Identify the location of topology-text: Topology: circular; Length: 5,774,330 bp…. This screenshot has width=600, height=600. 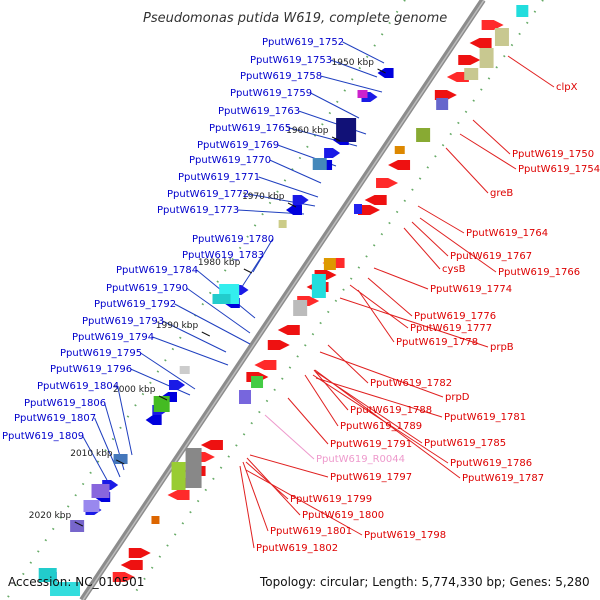
(424, 582).